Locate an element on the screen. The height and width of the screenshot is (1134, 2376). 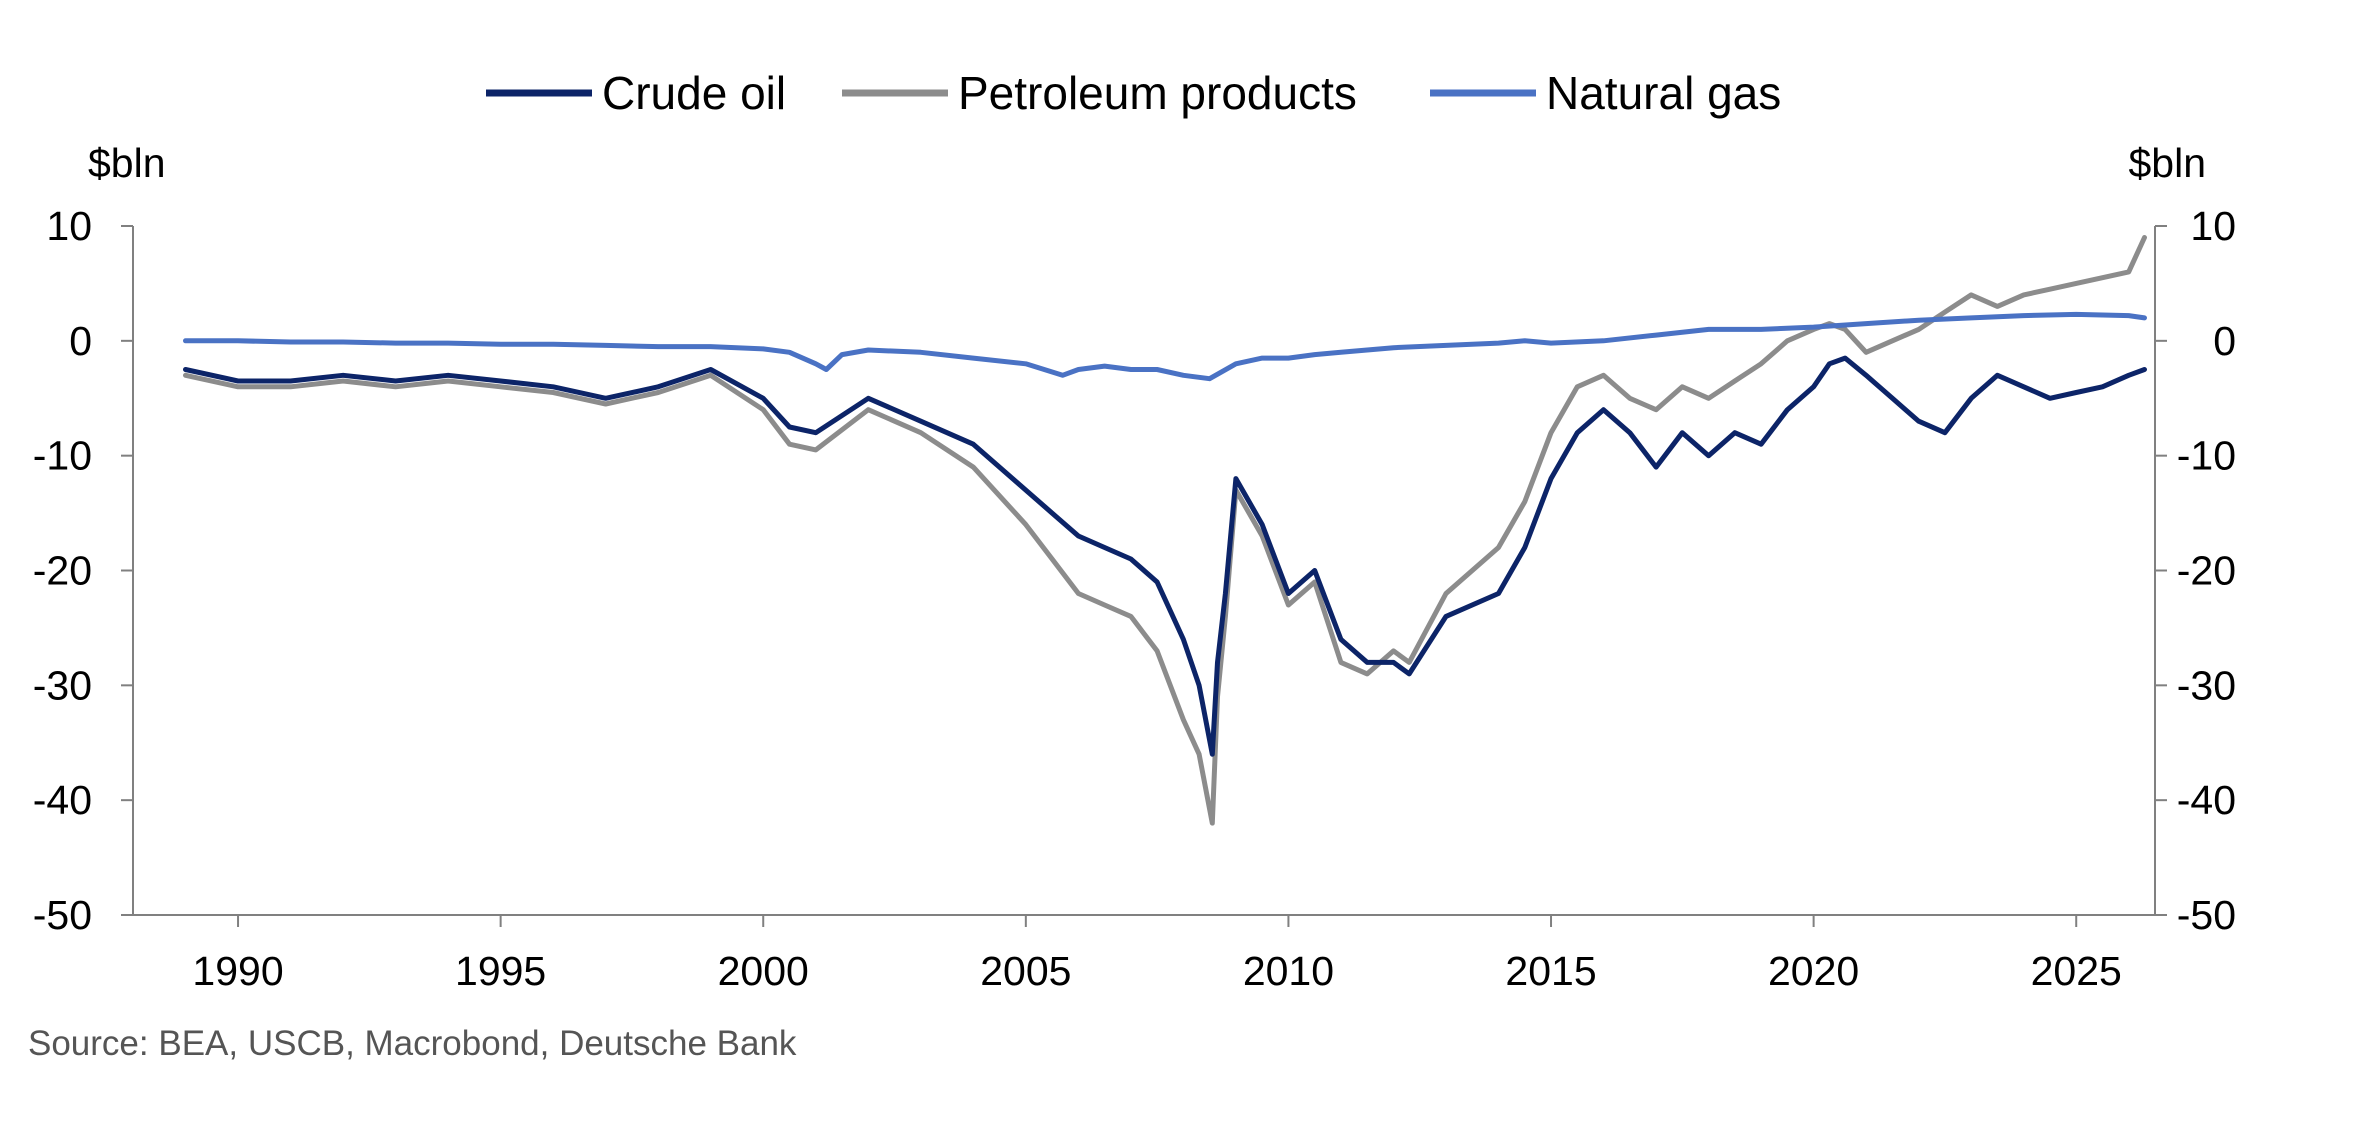
legend-label-natural-gas: Natural gas is located at coordinates (1663, 93).